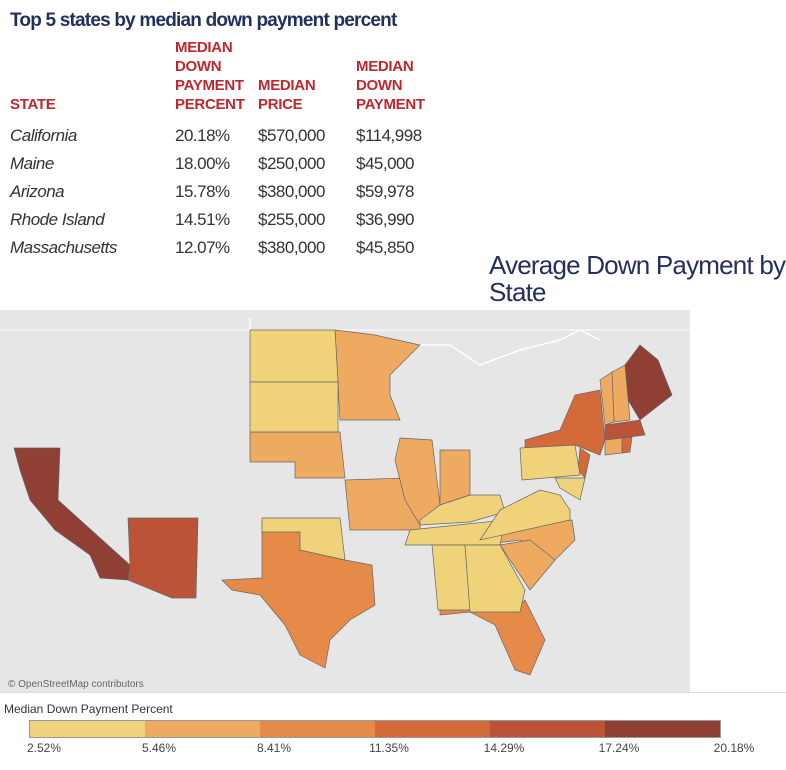 This screenshot has height=770, width=786. I want to click on state-al, so click(451, 577).